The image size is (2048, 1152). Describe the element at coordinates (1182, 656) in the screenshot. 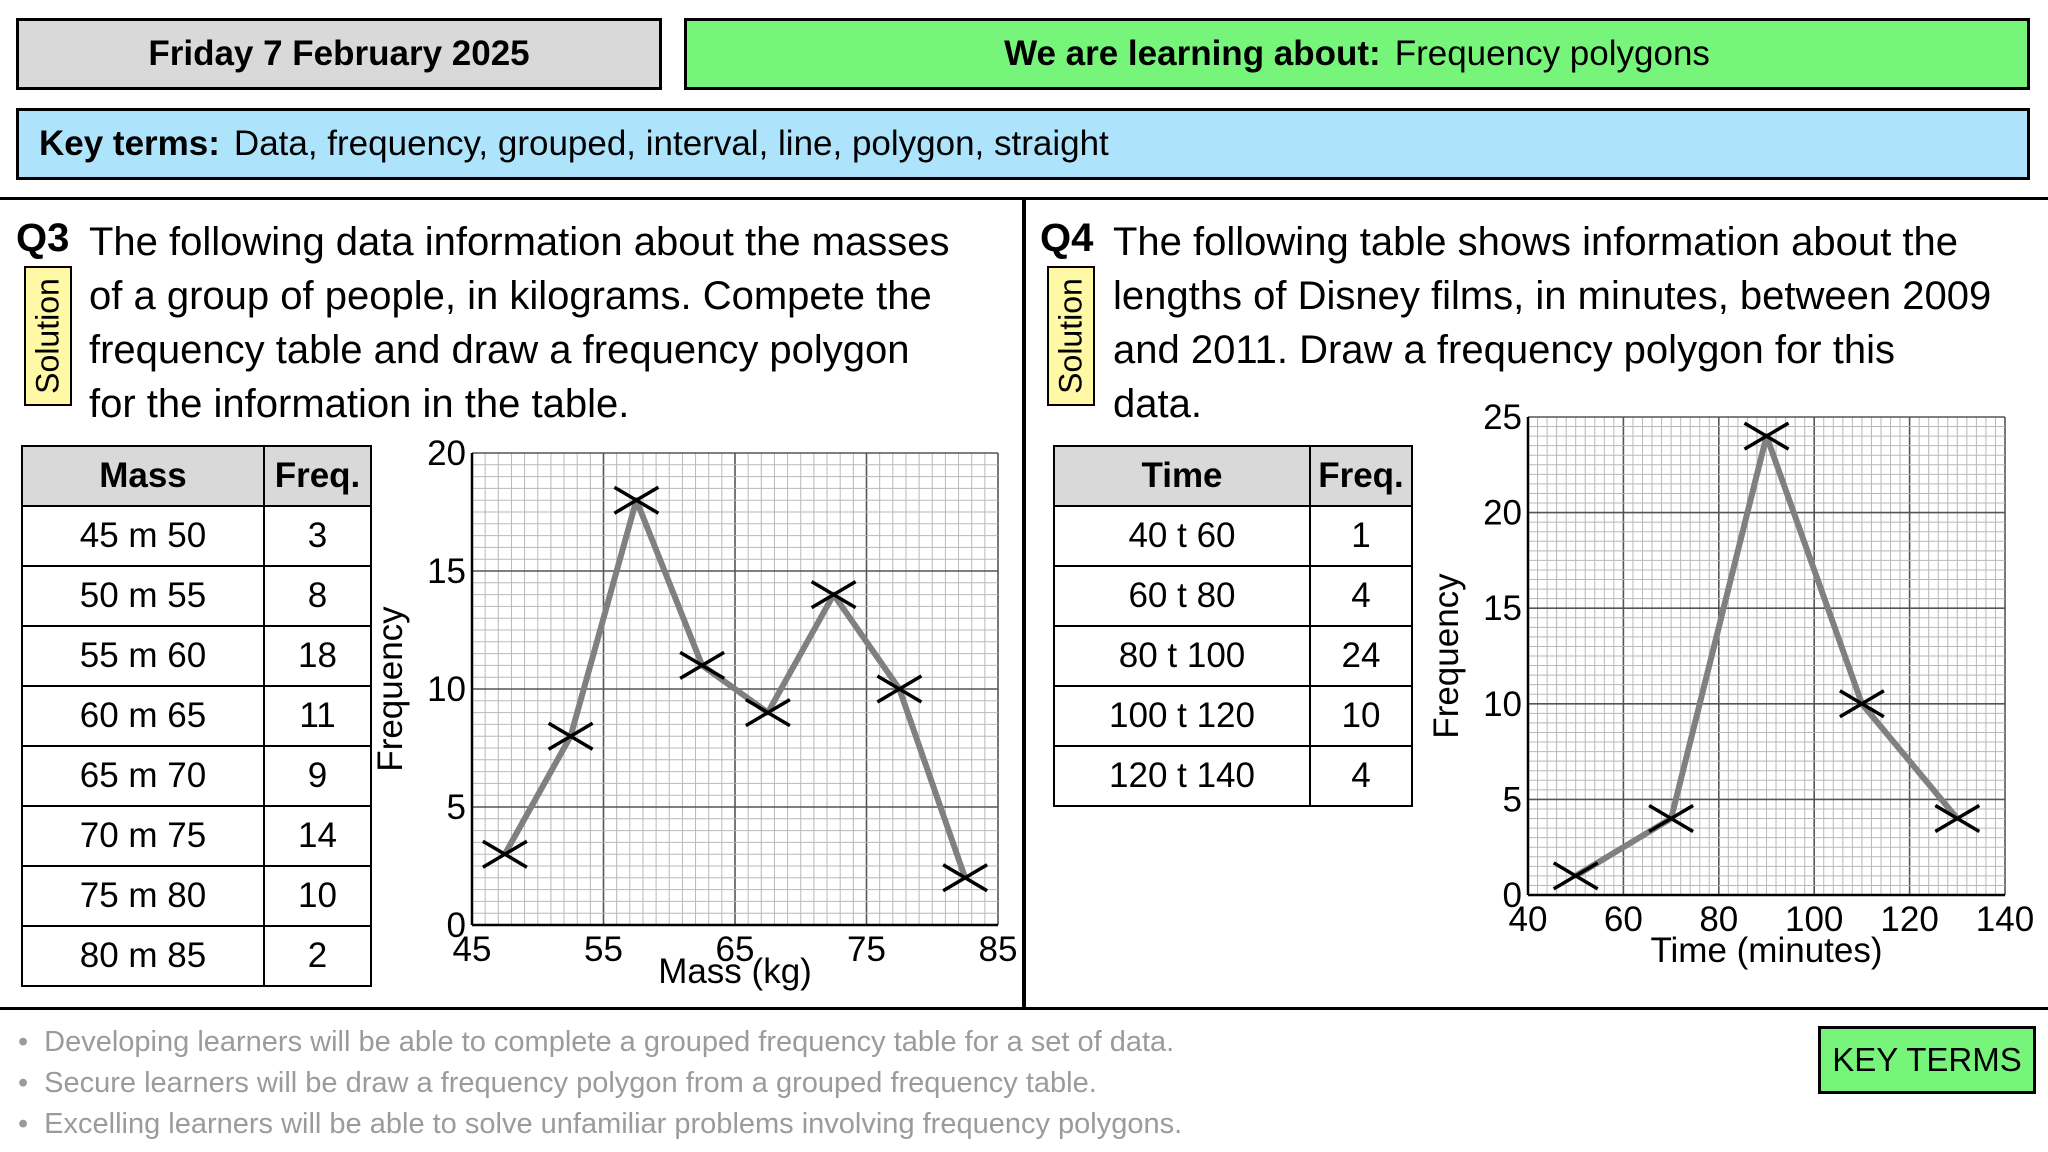

I see `table-cell-interval: 80 t 100` at that location.